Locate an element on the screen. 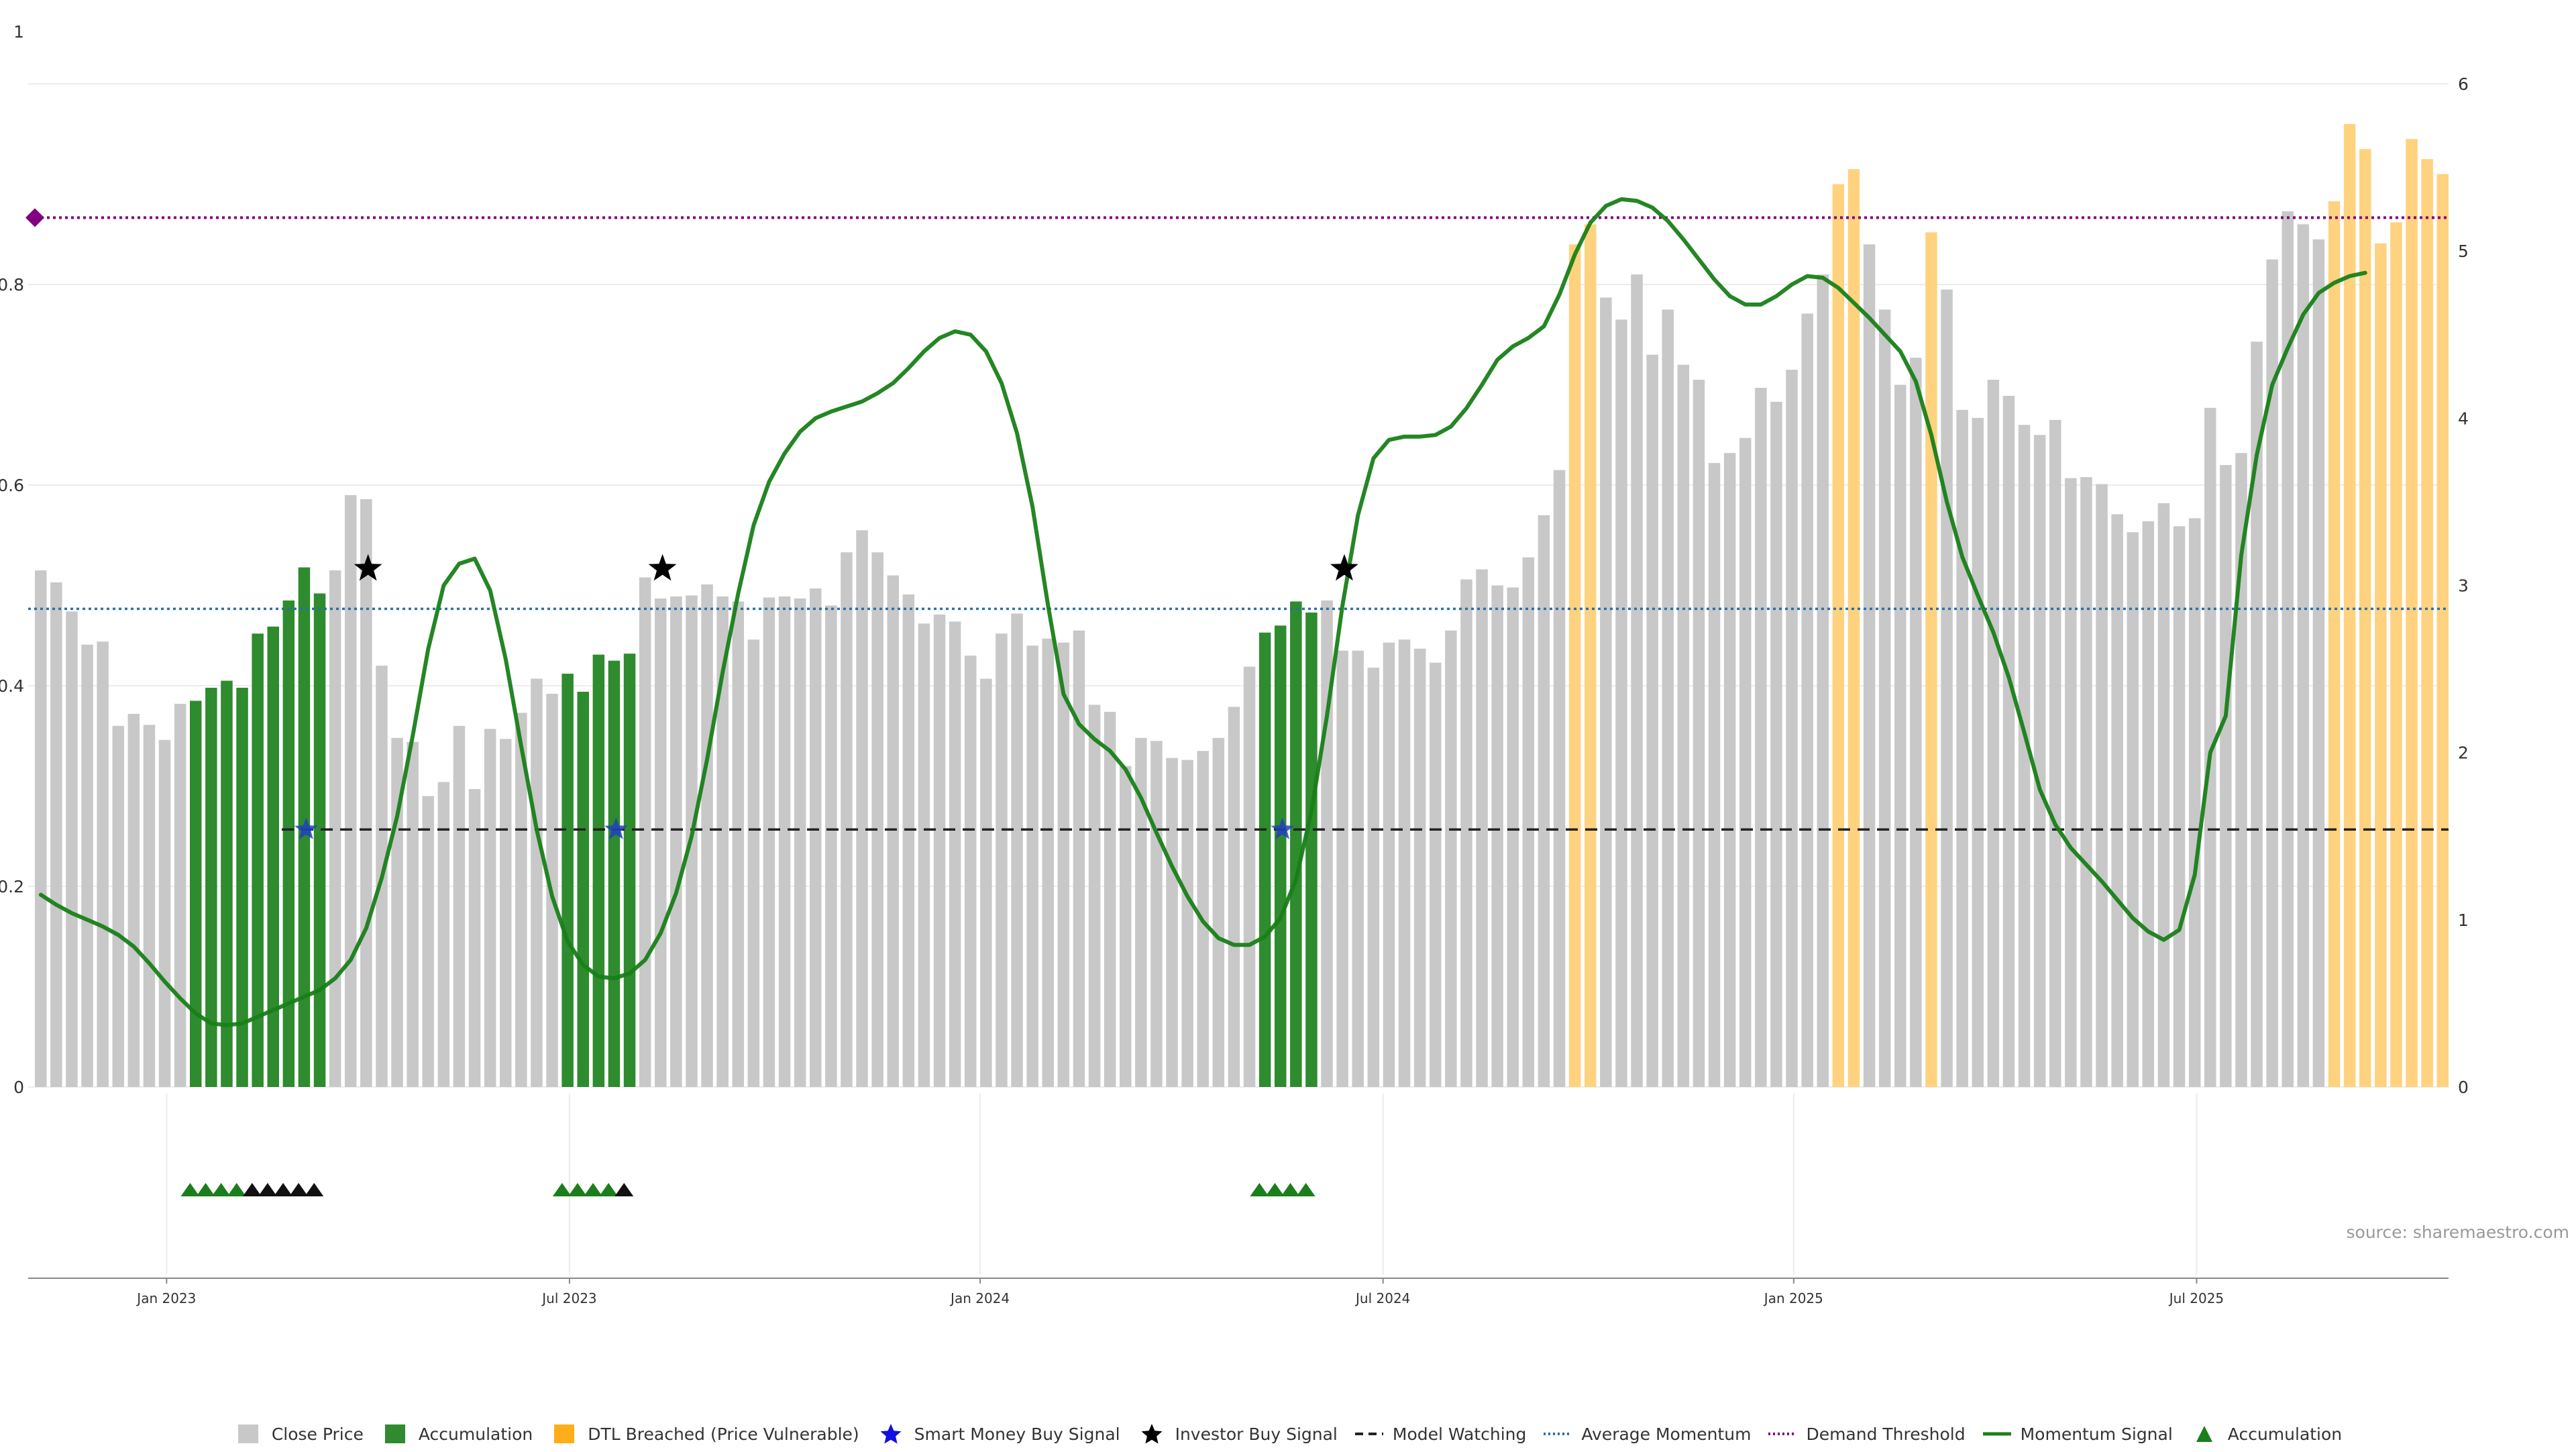 Image resolution: width=2576 pixels, height=1452 pixels. left-axis-tick-label: 0 is located at coordinates (18, 1088).